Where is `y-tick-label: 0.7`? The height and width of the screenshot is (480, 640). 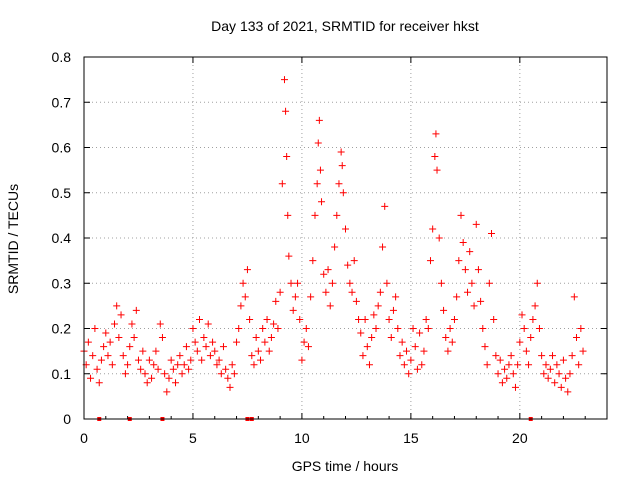 y-tick-label: 0.7 is located at coordinates (62, 102).